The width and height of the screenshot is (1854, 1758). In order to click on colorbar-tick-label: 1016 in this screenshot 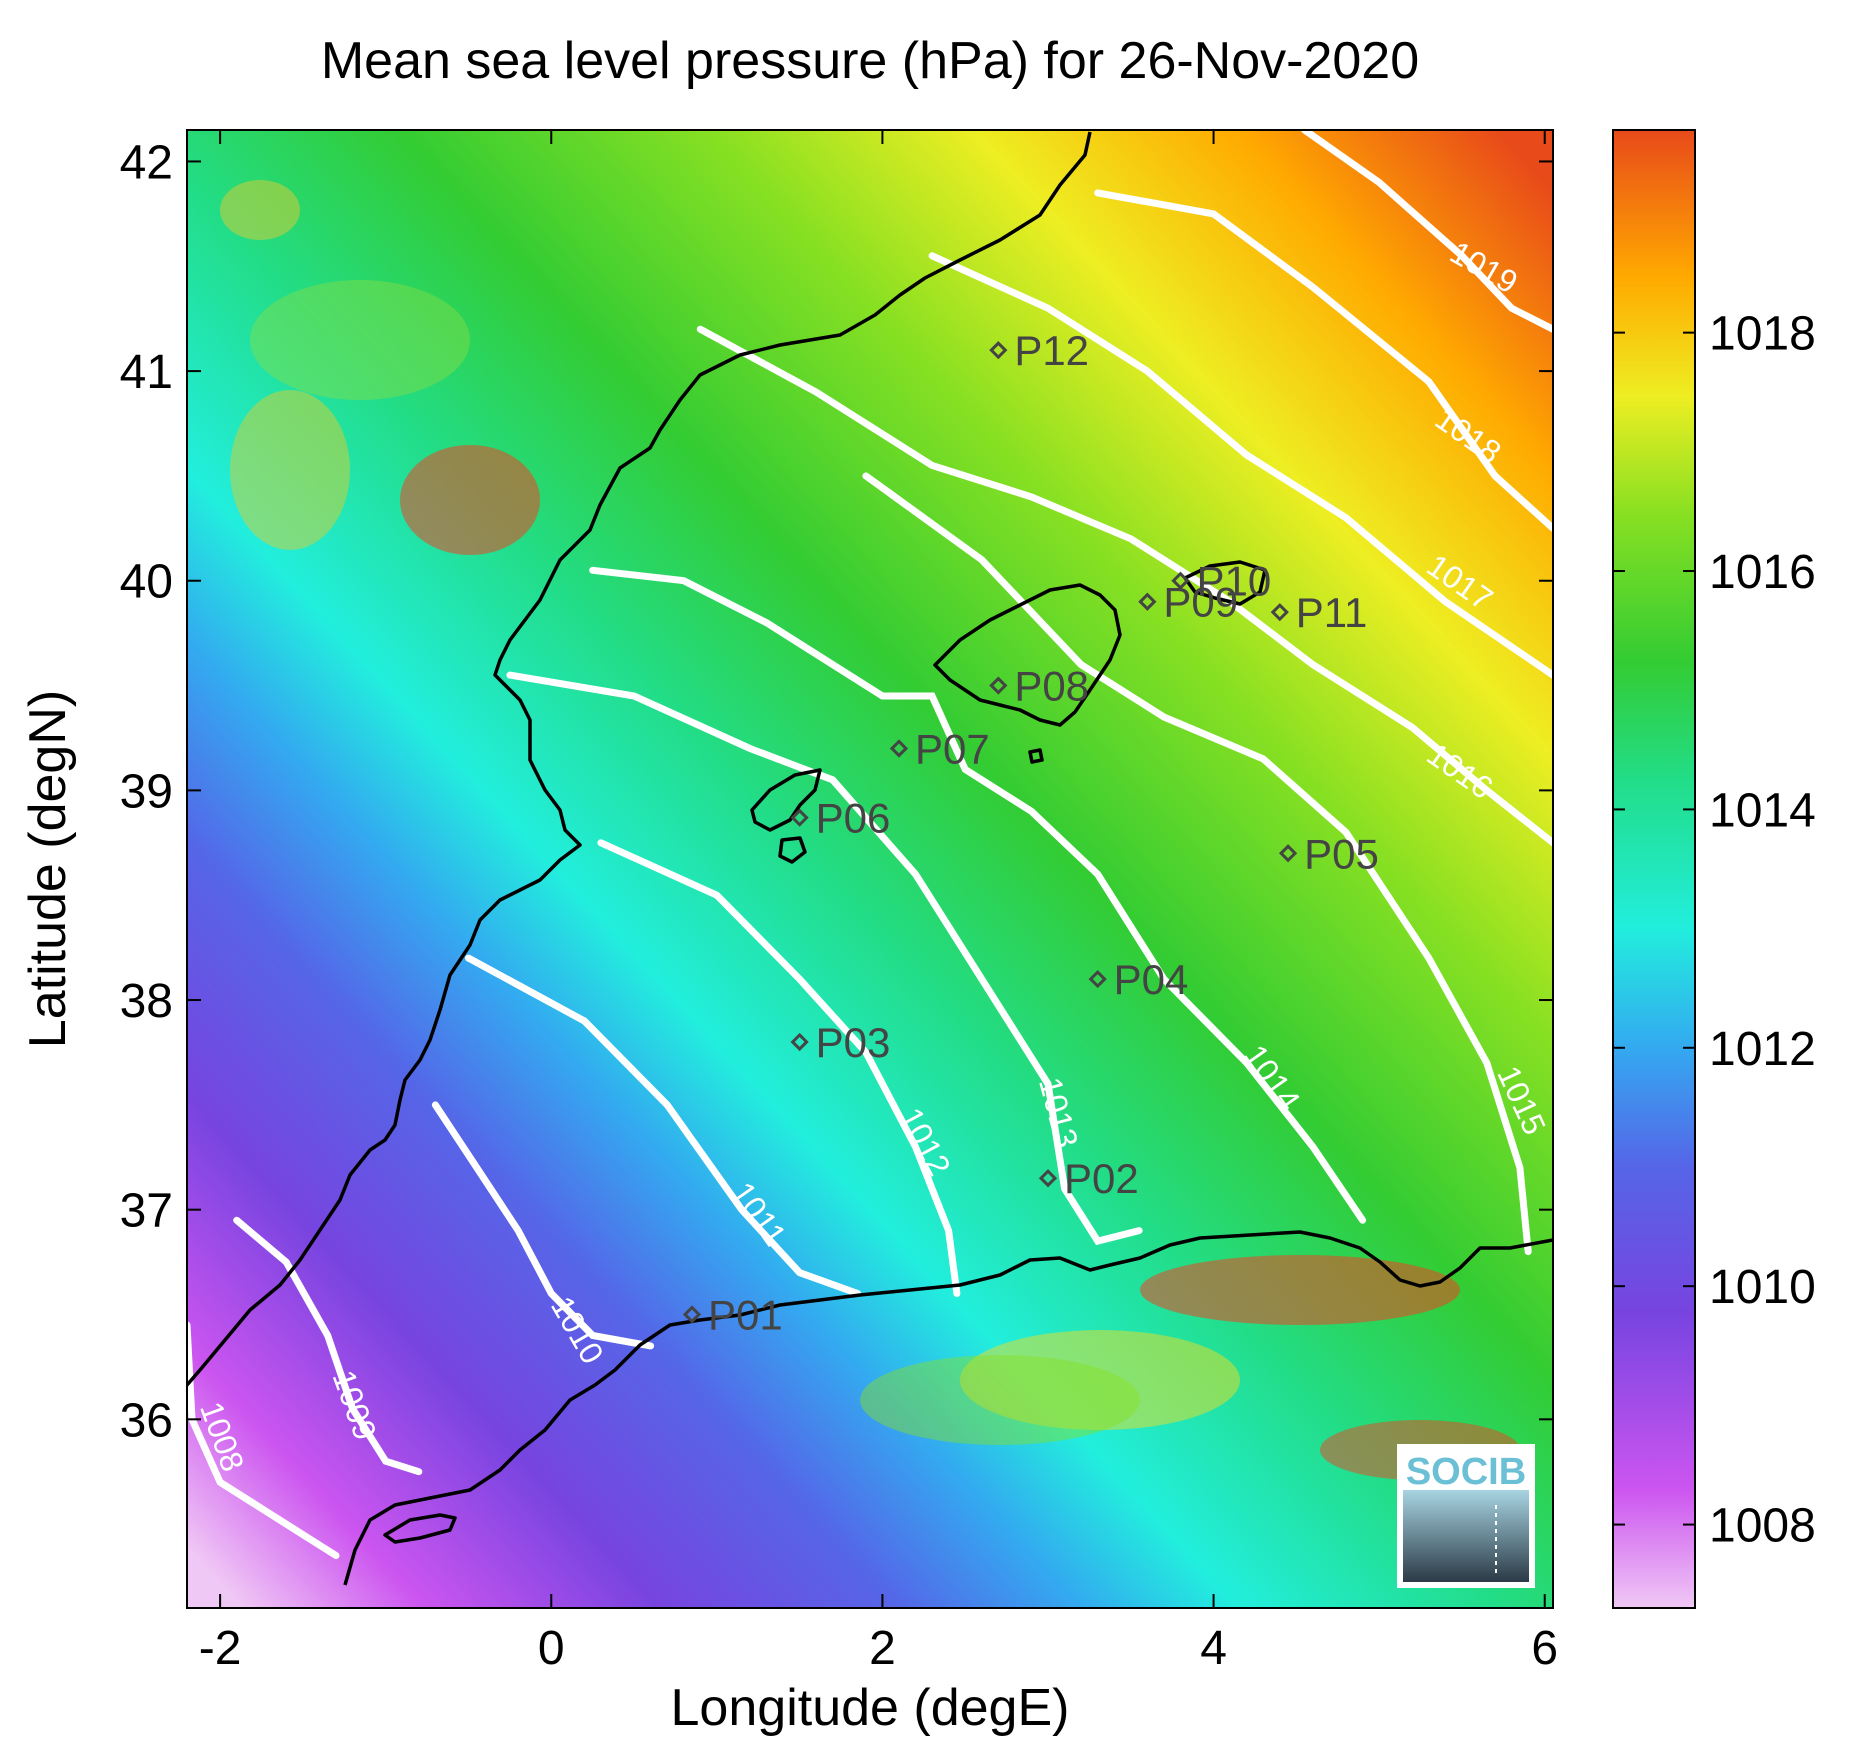, I will do `click(1762, 572)`.